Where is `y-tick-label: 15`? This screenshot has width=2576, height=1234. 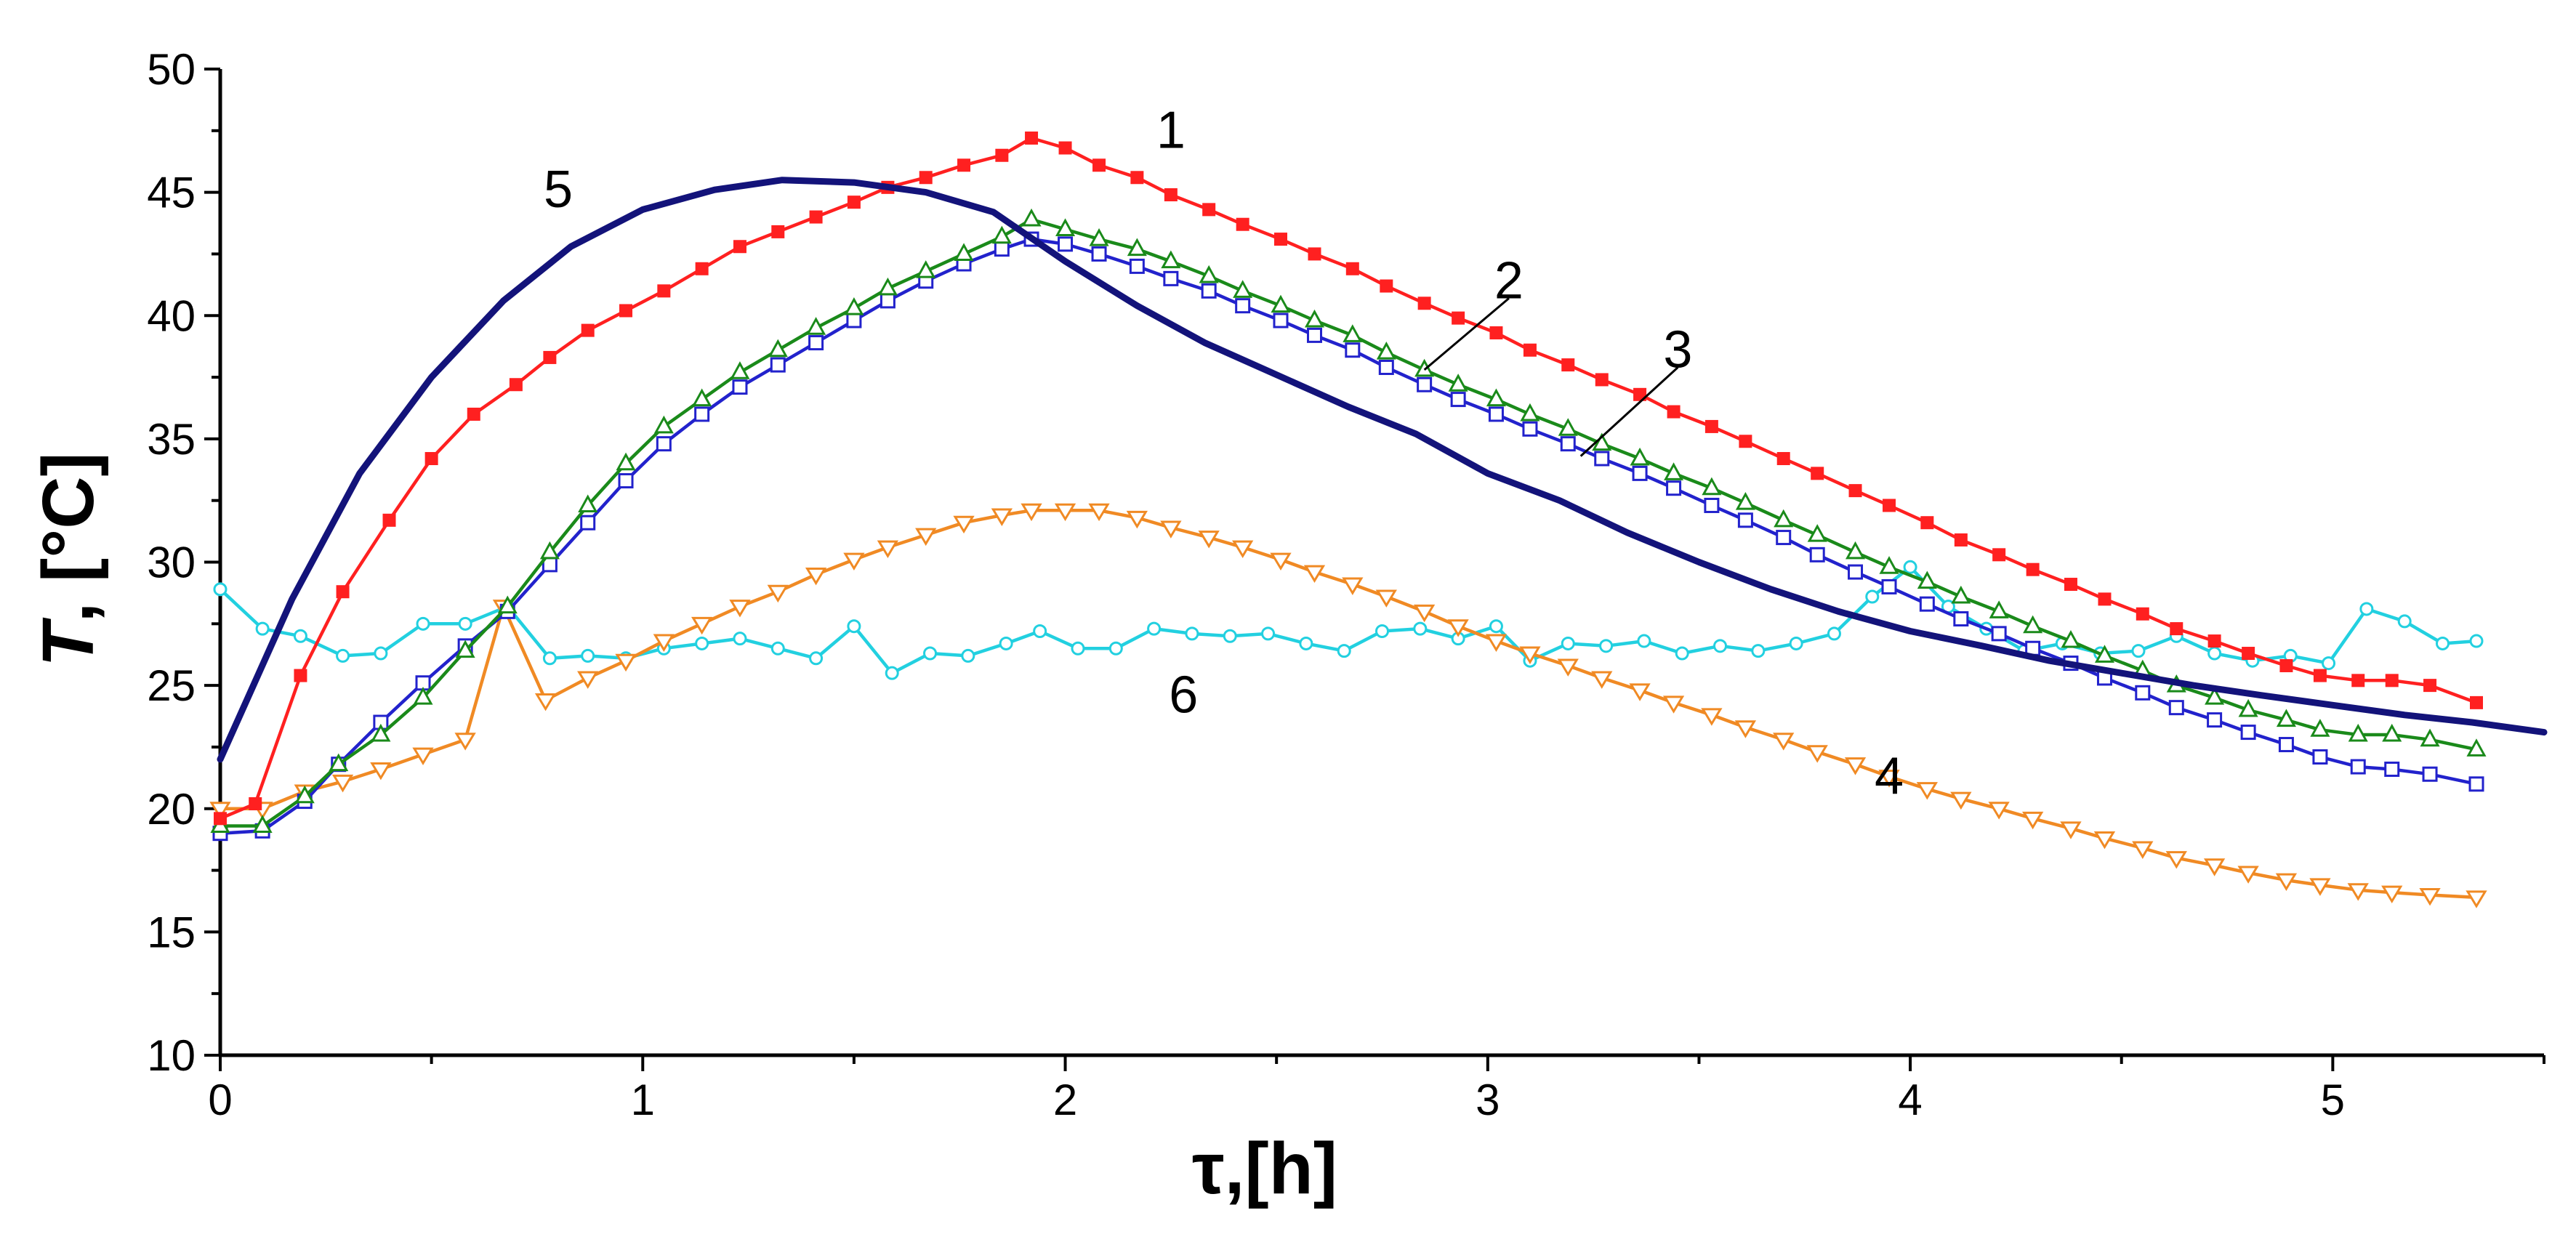 y-tick-label: 15 is located at coordinates (171, 932).